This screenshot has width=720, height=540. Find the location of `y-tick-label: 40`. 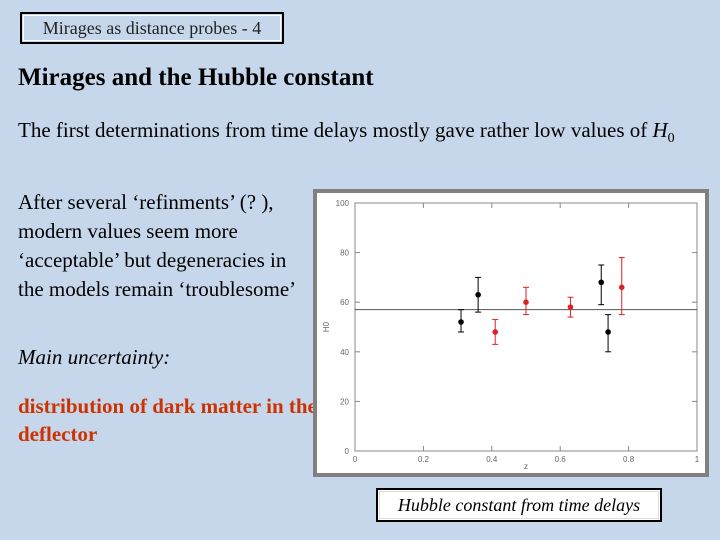

y-tick-label: 40 is located at coordinates (344, 352).